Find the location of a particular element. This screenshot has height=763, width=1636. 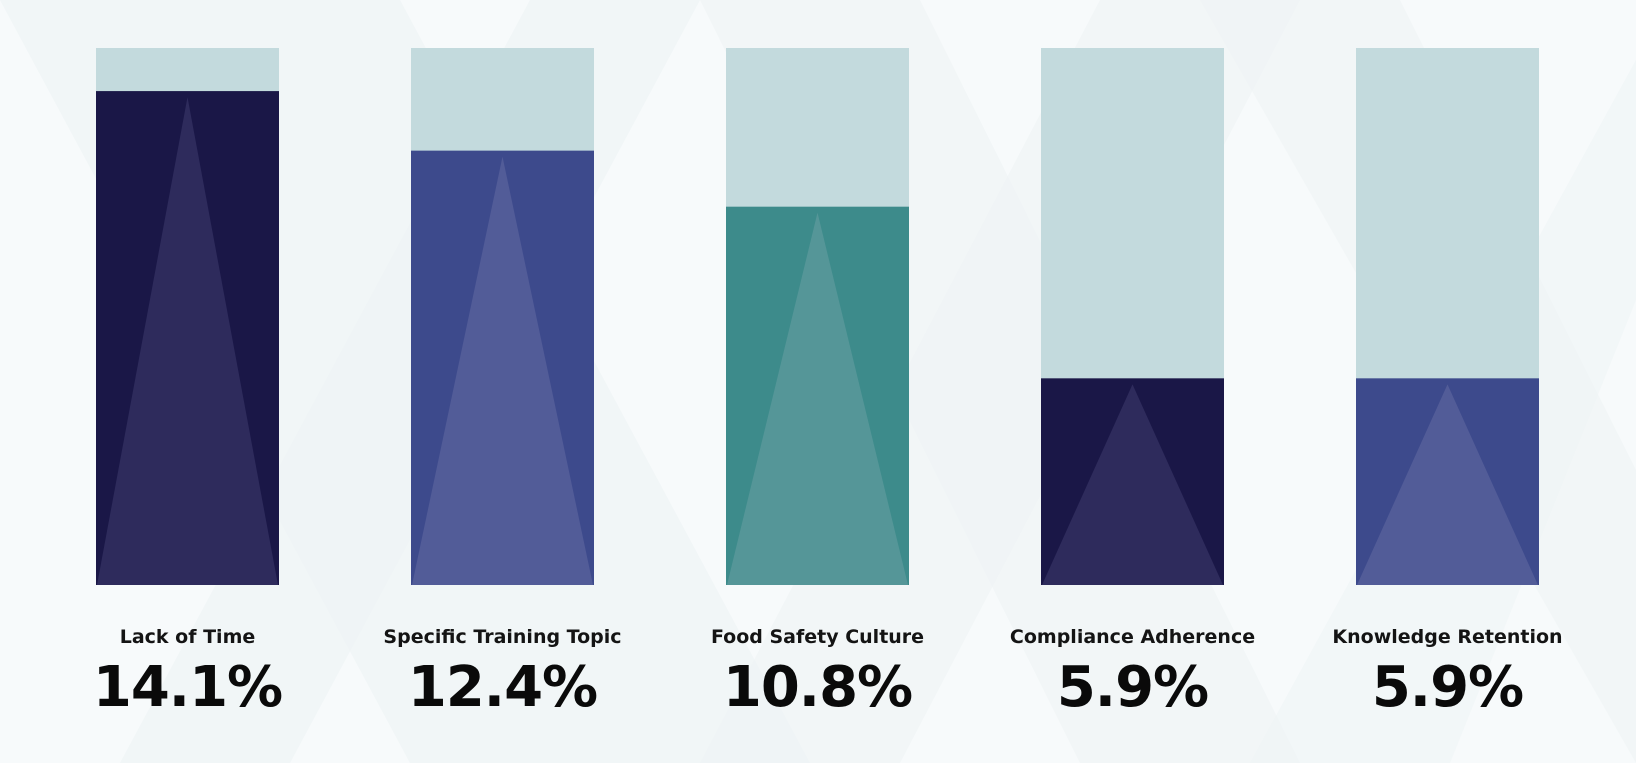

category-label-4: Compliance Adherence is located at coordinates (1132, 637).